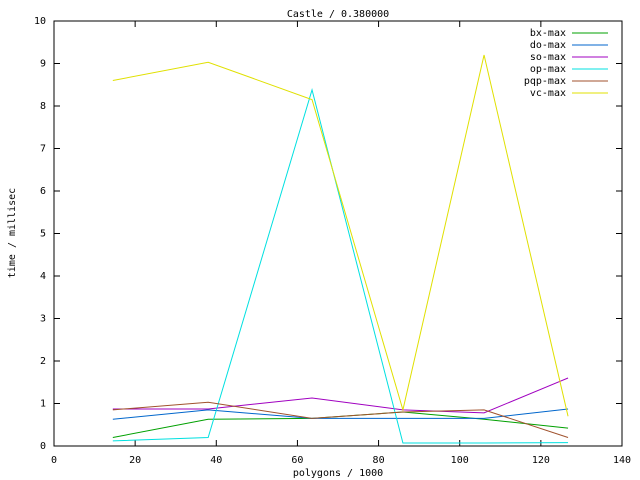  What do you see at coordinates (43, 404) in the screenshot?
I see `y-tick-label: 1` at bounding box center [43, 404].